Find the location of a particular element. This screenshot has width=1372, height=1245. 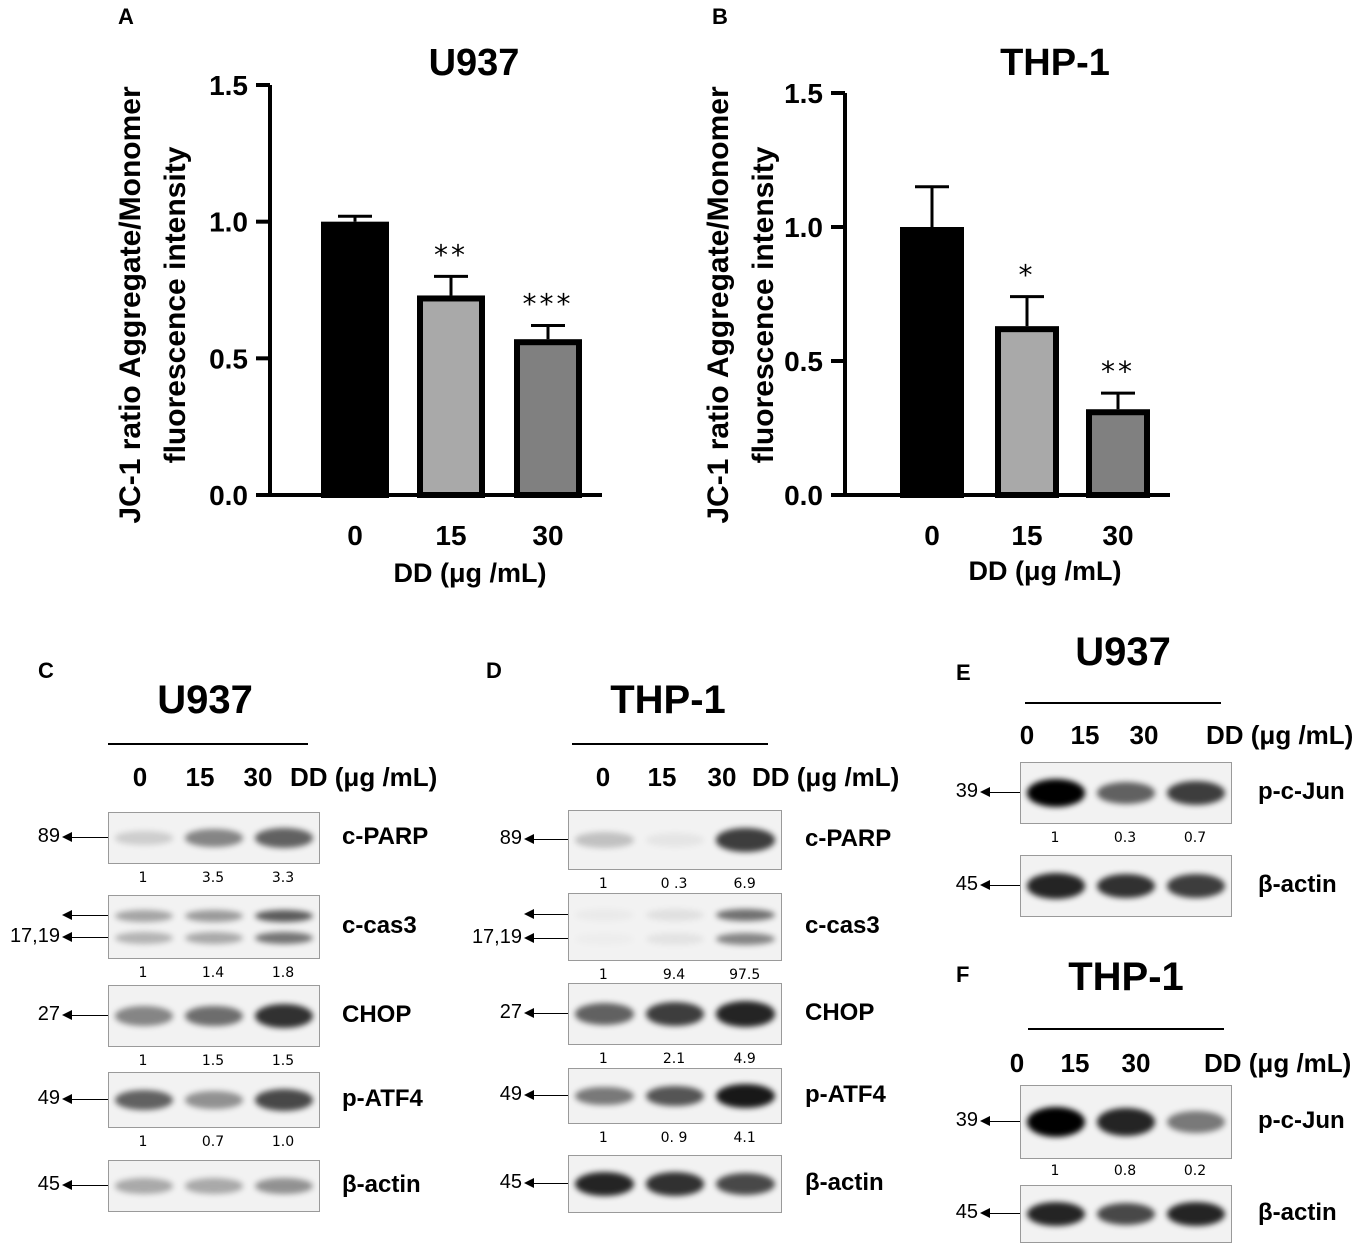

x-tick-label: 15 is located at coordinates (450, 535).